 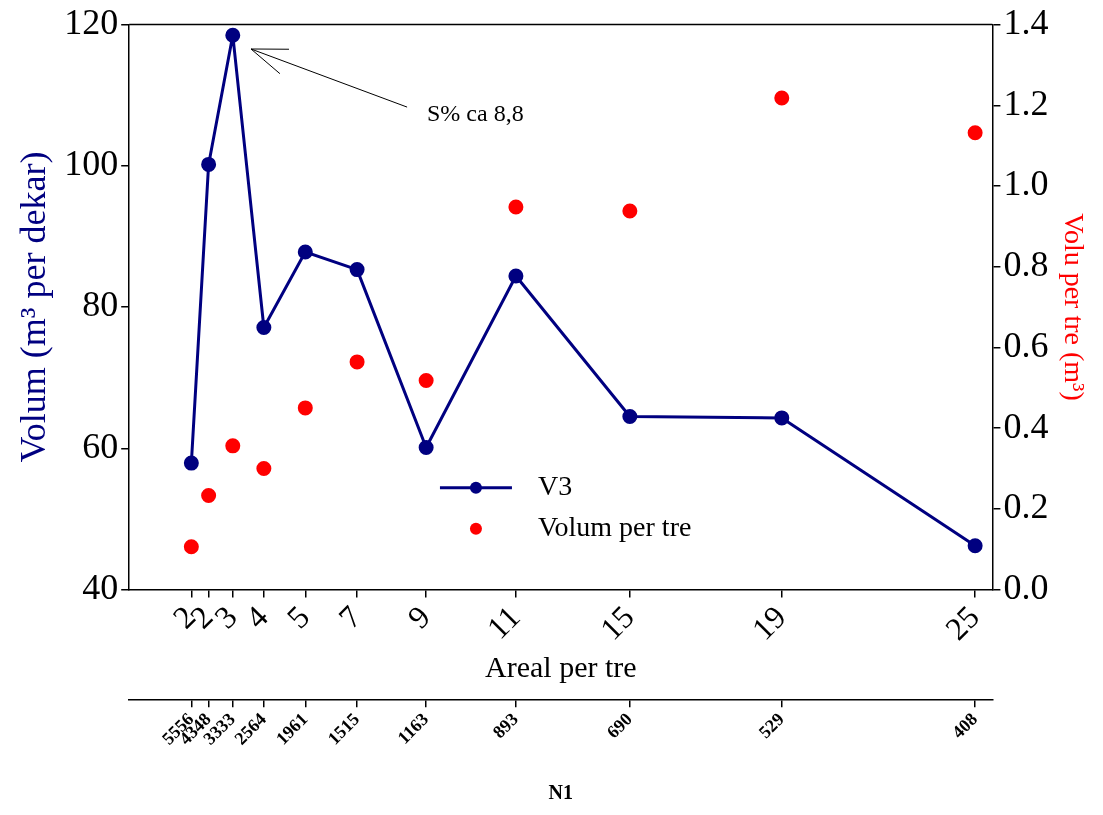 I want to click on y2-axis-title: Volu per tre (m³), so click(x=1074, y=307).